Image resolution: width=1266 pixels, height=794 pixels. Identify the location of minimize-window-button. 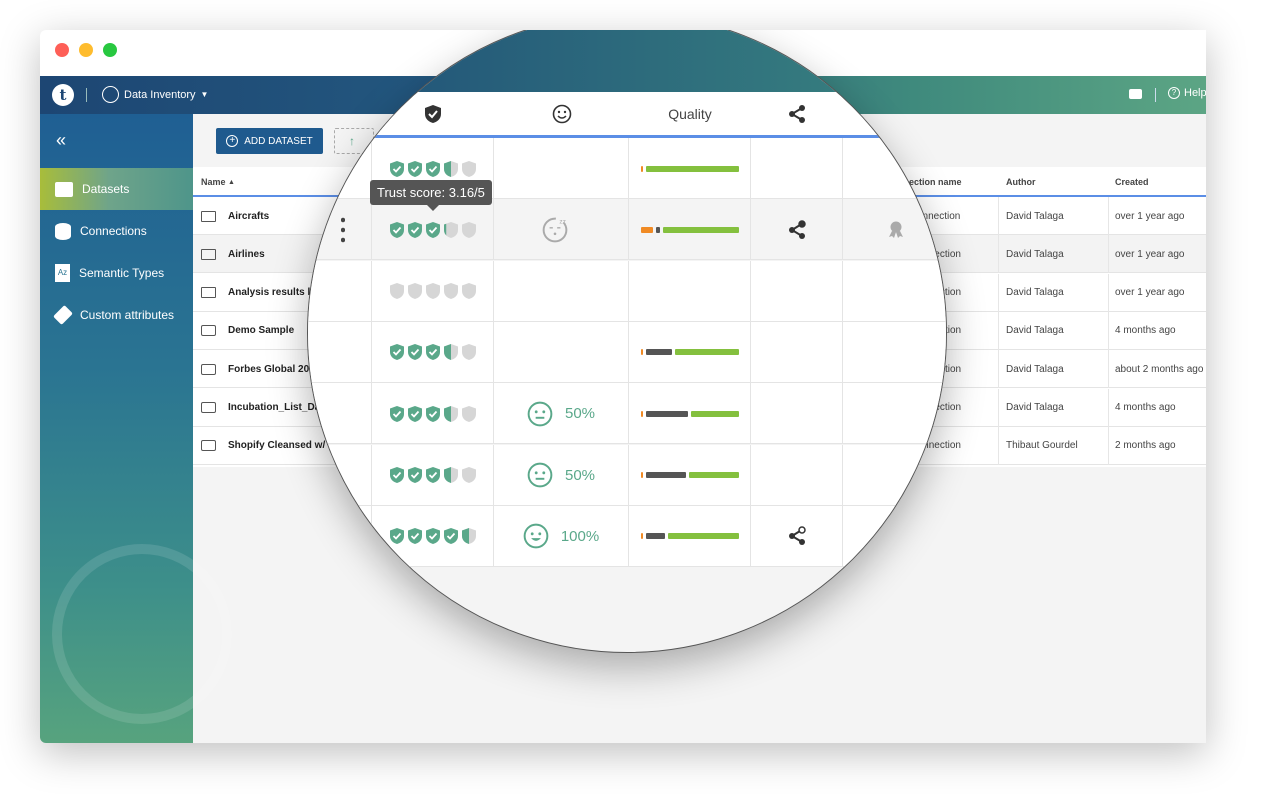
(86, 50).